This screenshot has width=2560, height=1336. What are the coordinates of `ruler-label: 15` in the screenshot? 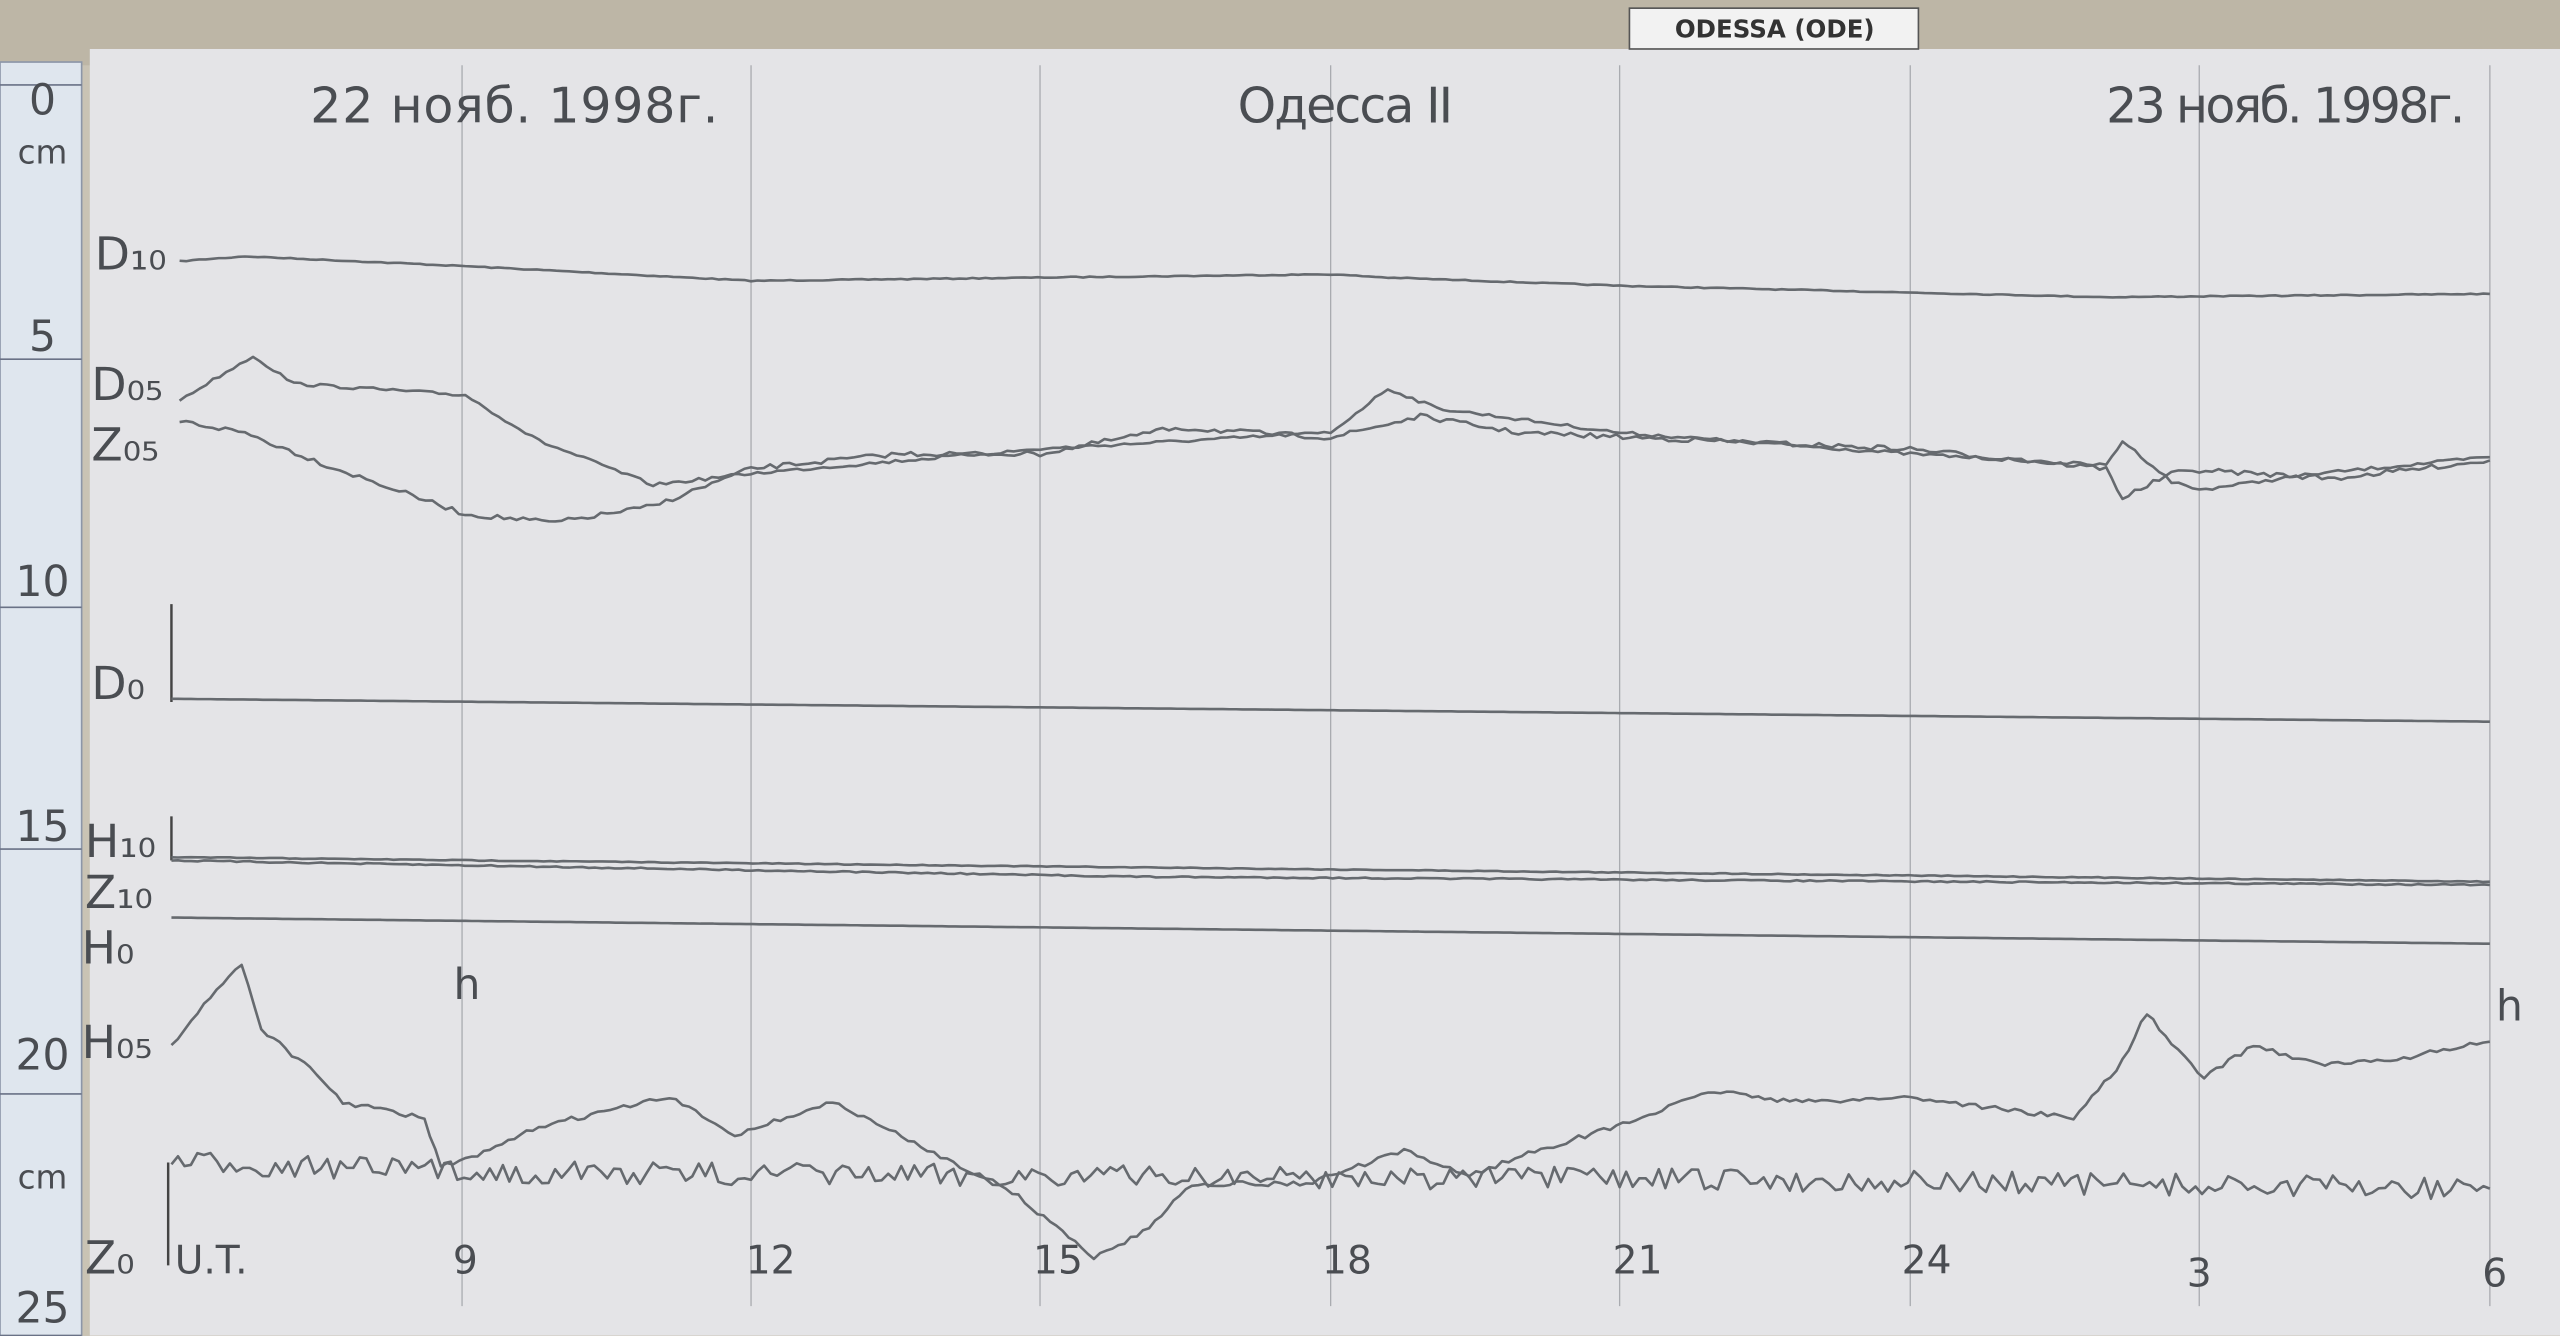 It's located at (42, 827).